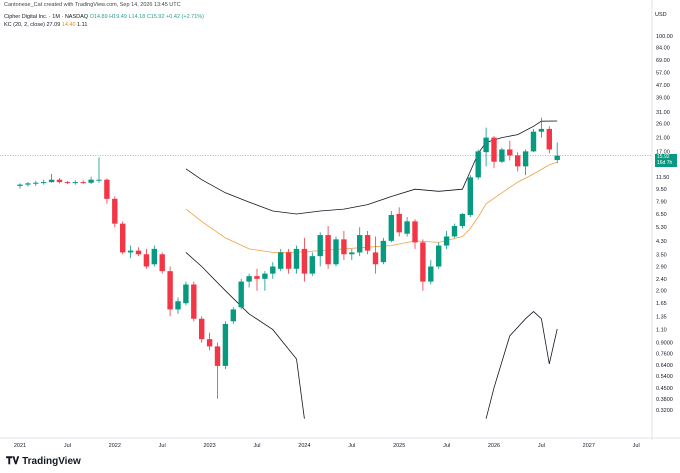 This screenshot has height=473, width=680. Describe the element at coordinates (661, 304) in the screenshot. I see `y-tick-label: 1.65` at that location.